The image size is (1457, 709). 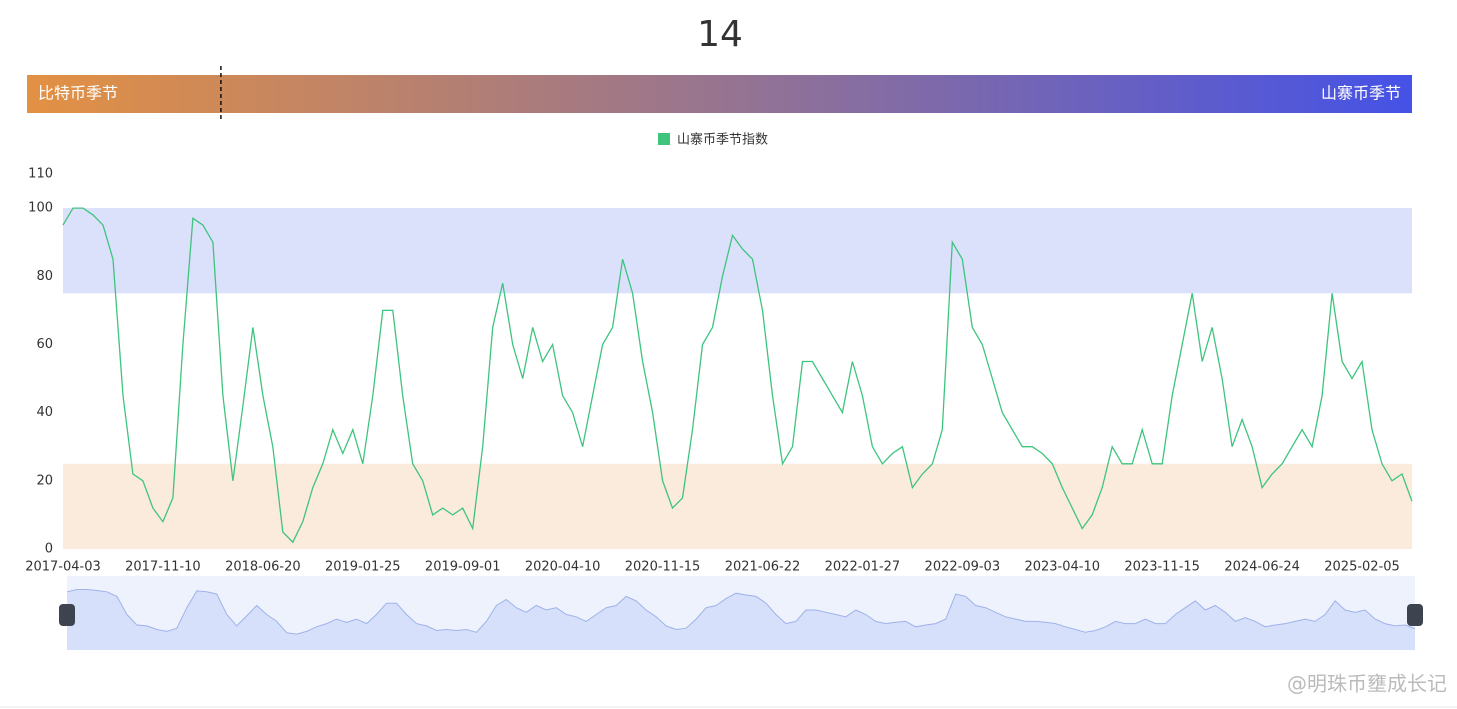 I want to click on x-tick-label: 2025-02-05, so click(x=1362, y=567).